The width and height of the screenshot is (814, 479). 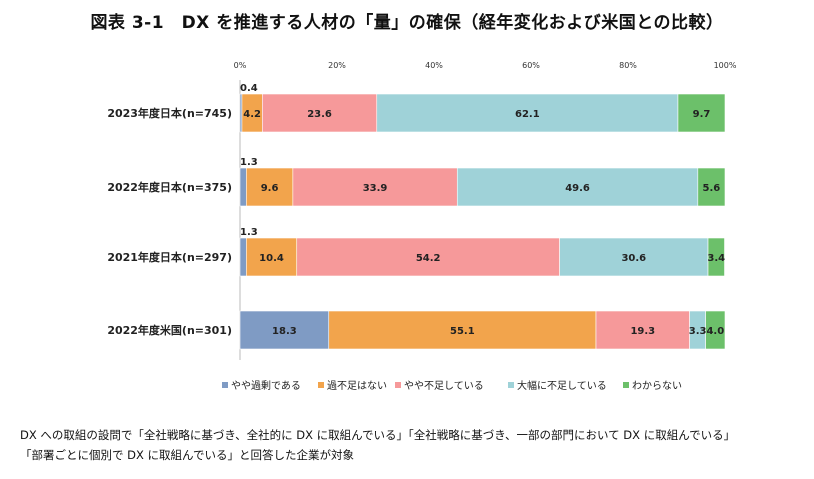 I want to click on data-label: 5.6, so click(x=712, y=188).